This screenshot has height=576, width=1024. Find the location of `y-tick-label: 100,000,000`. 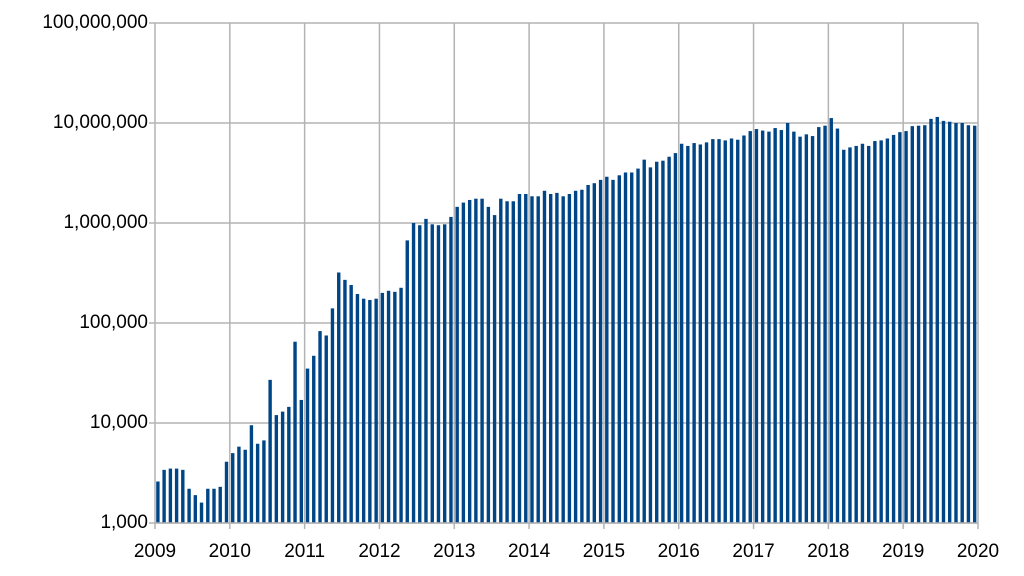

y-tick-label: 100,000,000 is located at coordinates (95, 22).